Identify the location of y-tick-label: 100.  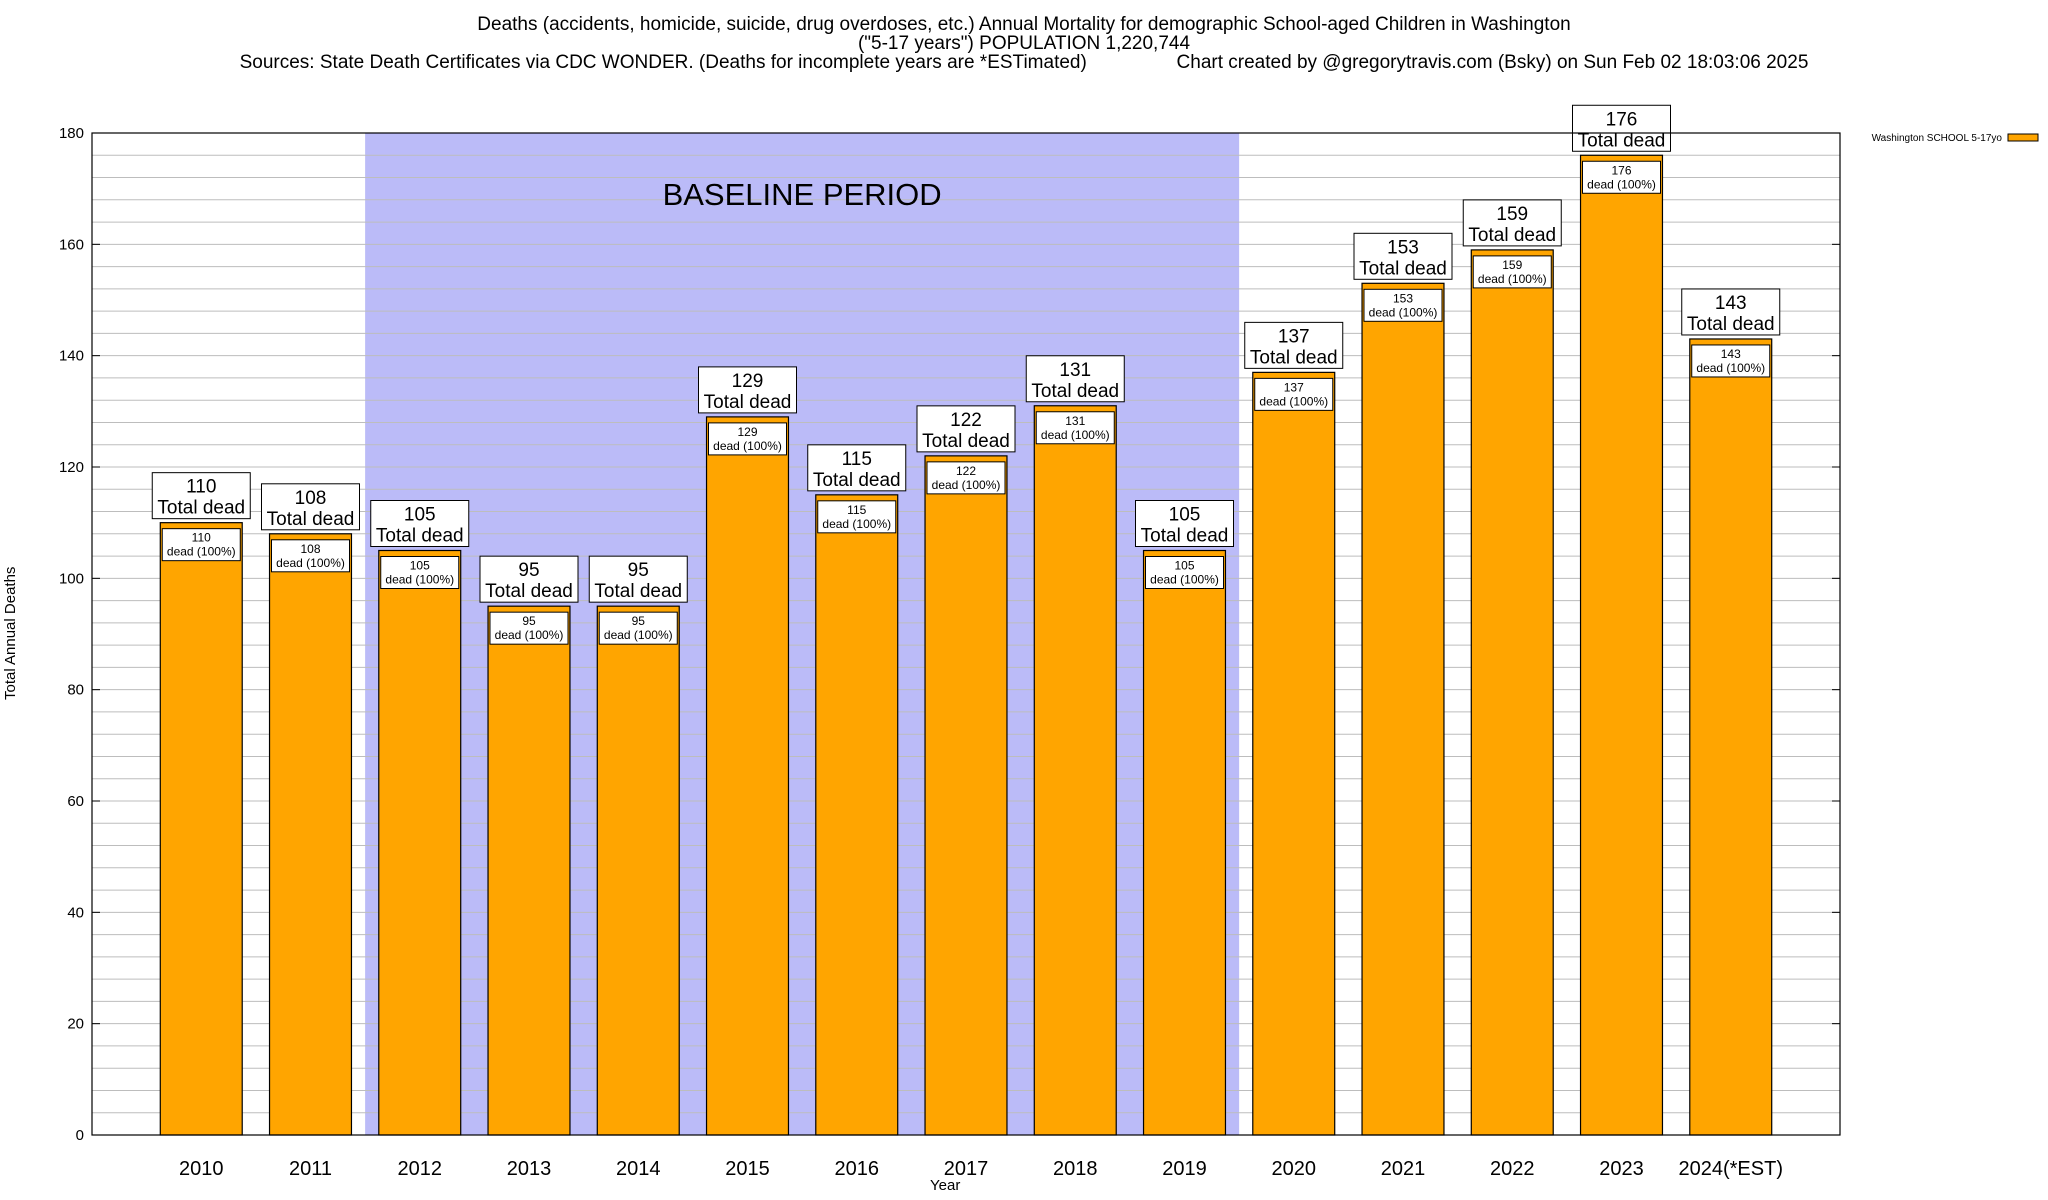
(71, 578).